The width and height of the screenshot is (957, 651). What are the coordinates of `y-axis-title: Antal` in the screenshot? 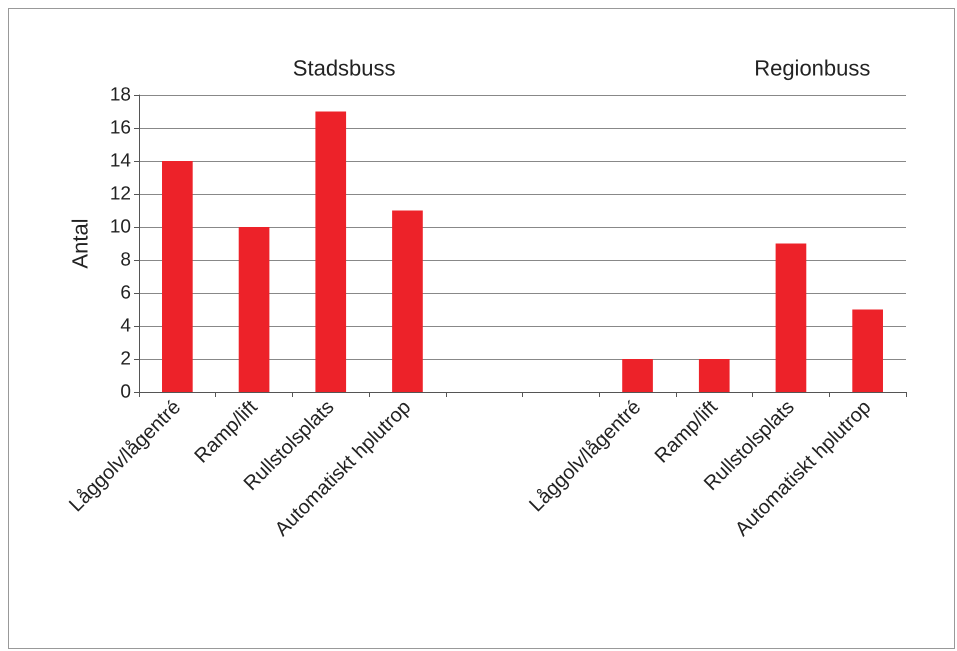 It's located at (80, 243).